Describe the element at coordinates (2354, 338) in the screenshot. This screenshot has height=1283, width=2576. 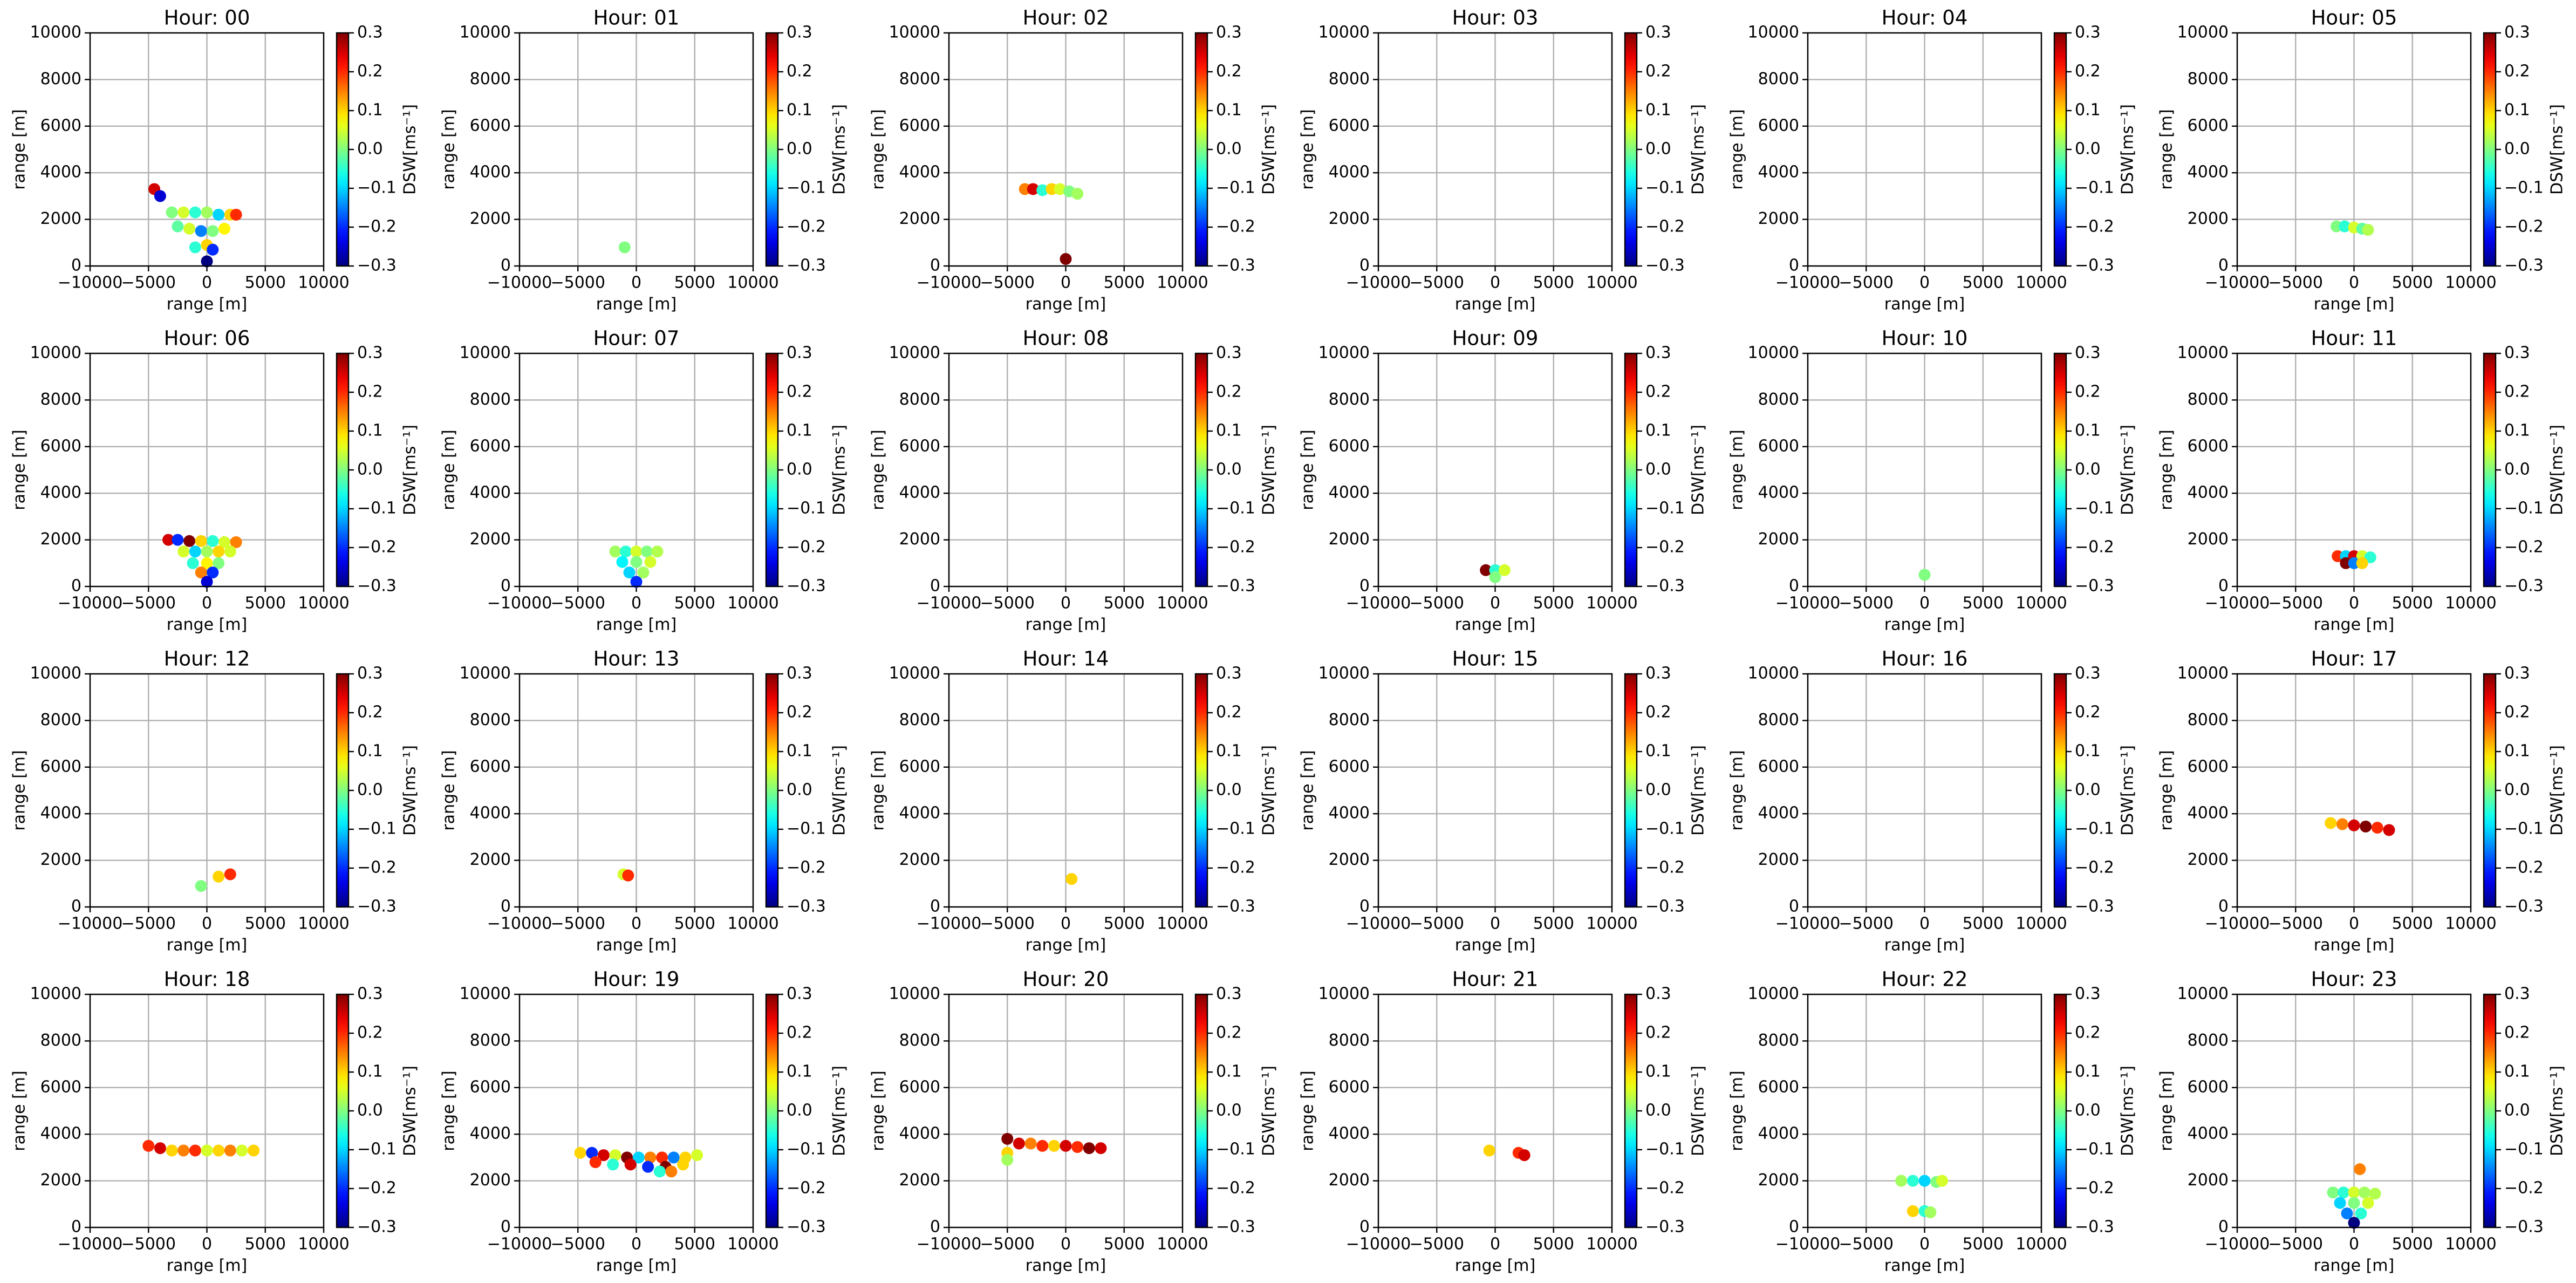
I see `subplot-title: Hour: 11` at that location.